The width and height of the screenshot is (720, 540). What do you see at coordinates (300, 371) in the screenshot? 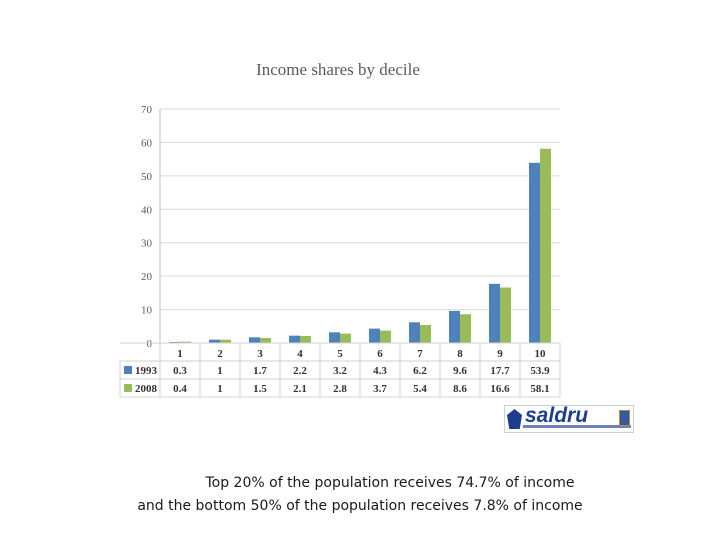
I see `data-label-1993: 2.2` at bounding box center [300, 371].